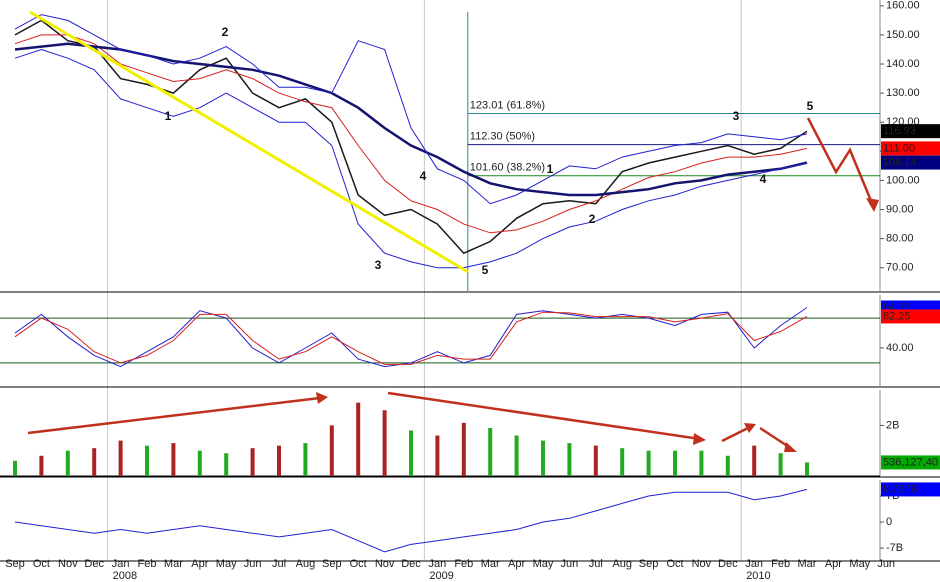  I want to click on value-box-label: 116.93, so click(899, 131).